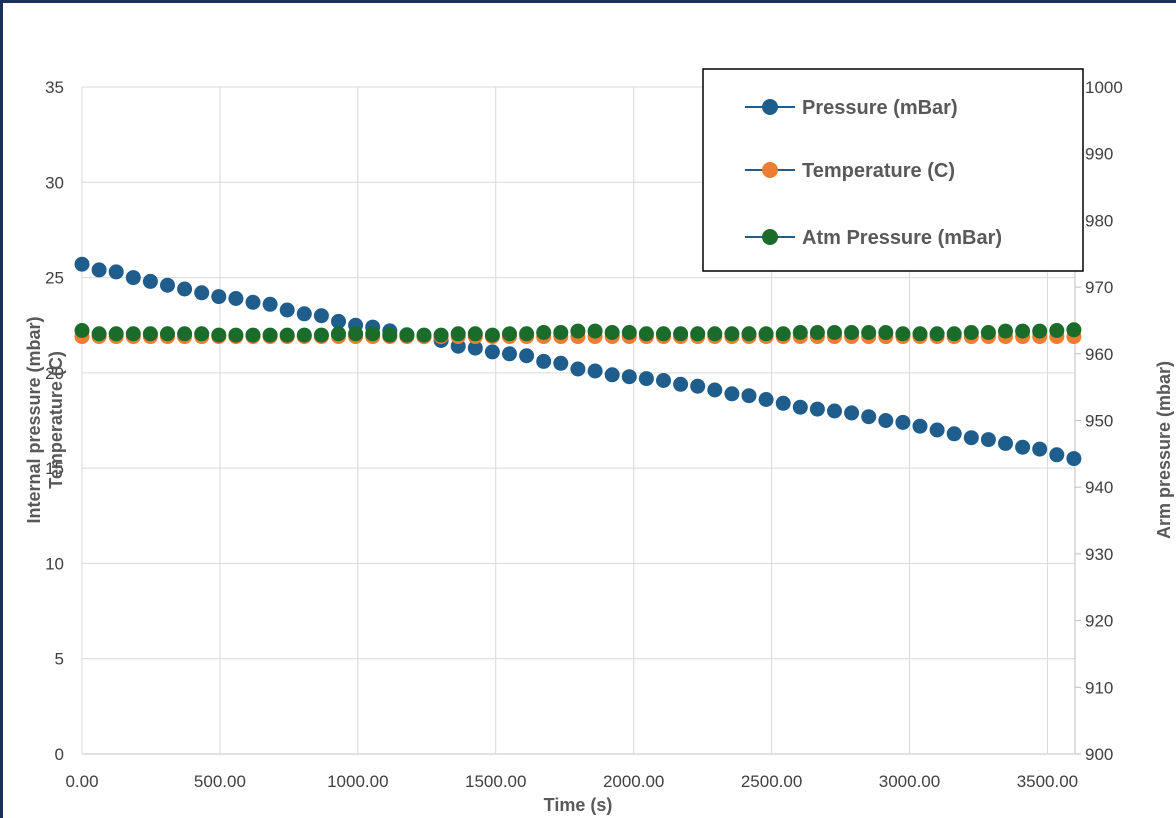 Image resolution: width=1176 pixels, height=818 pixels. What do you see at coordinates (54, 468) in the screenshot?
I see `y-left-tick-label: 15` at bounding box center [54, 468].